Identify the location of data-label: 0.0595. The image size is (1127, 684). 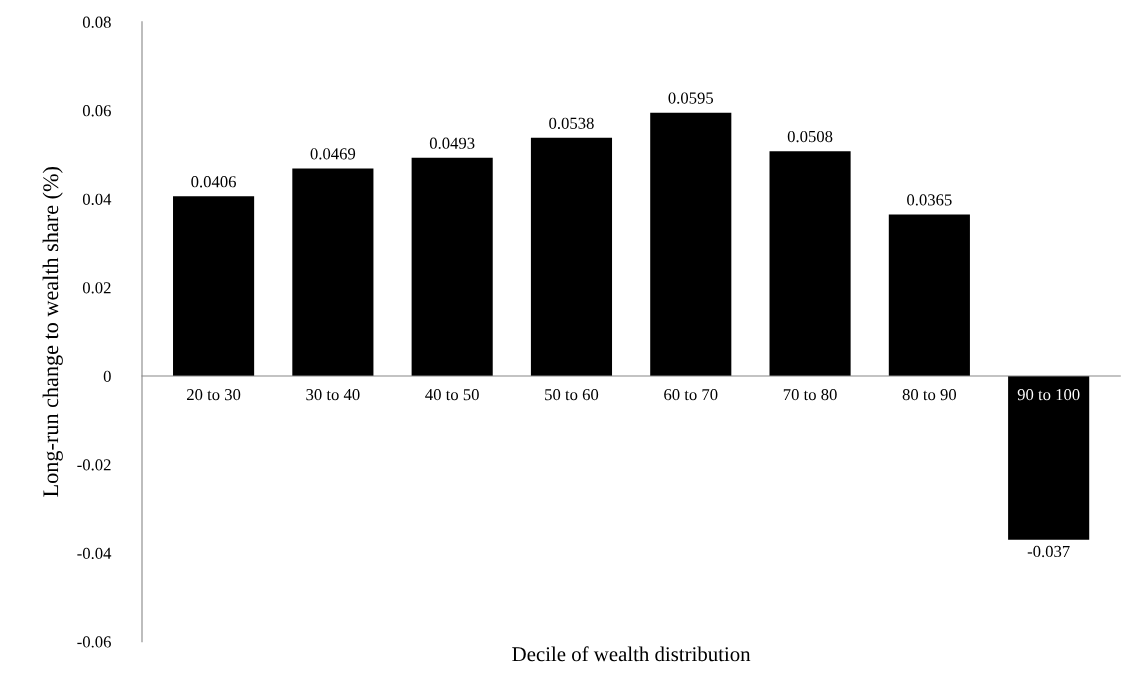
(691, 98).